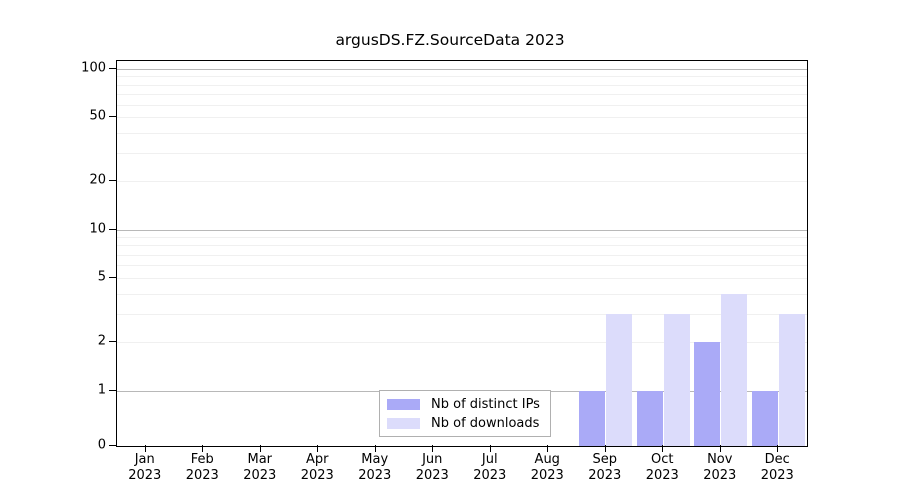 The image size is (900, 500). What do you see at coordinates (93, 68) in the screenshot?
I see `y-tick-label: 100` at bounding box center [93, 68].